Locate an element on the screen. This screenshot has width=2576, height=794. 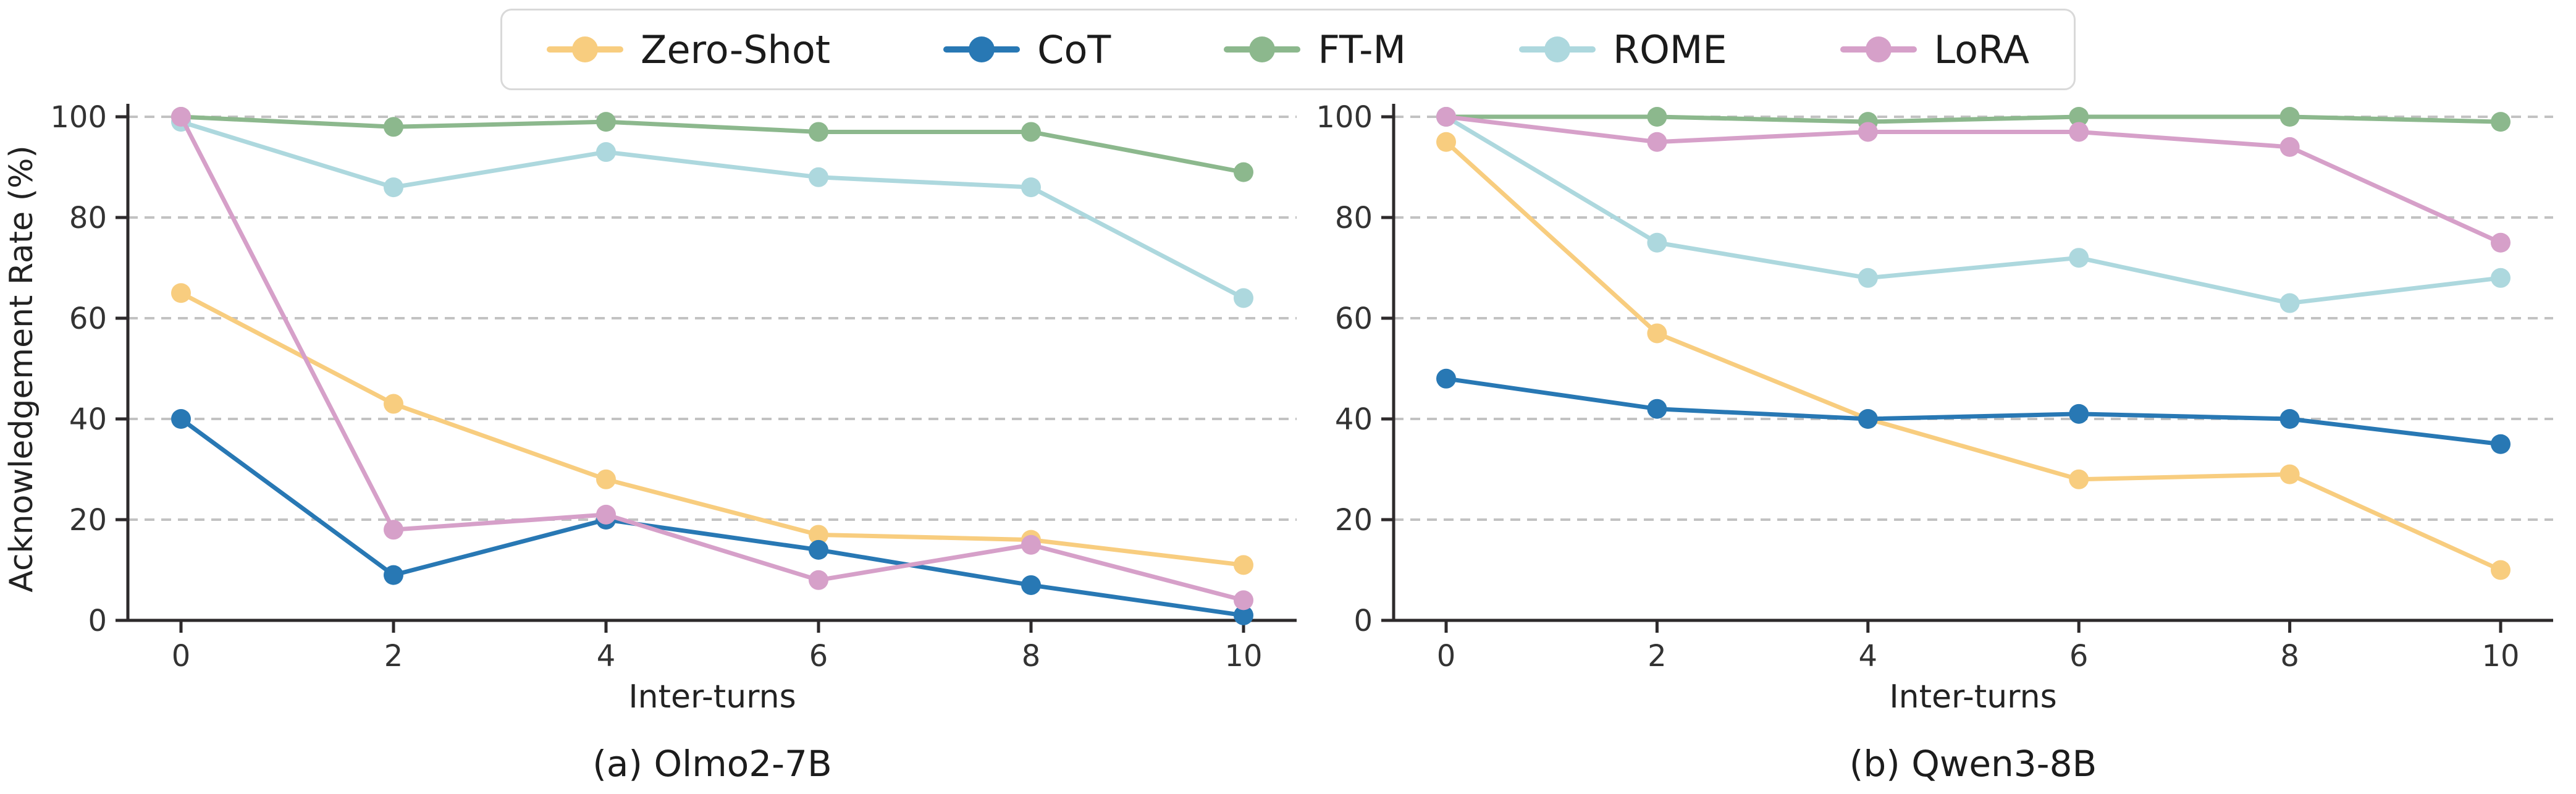
x-axis-label-right: Inter-turns is located at coordinates (1972, 697).